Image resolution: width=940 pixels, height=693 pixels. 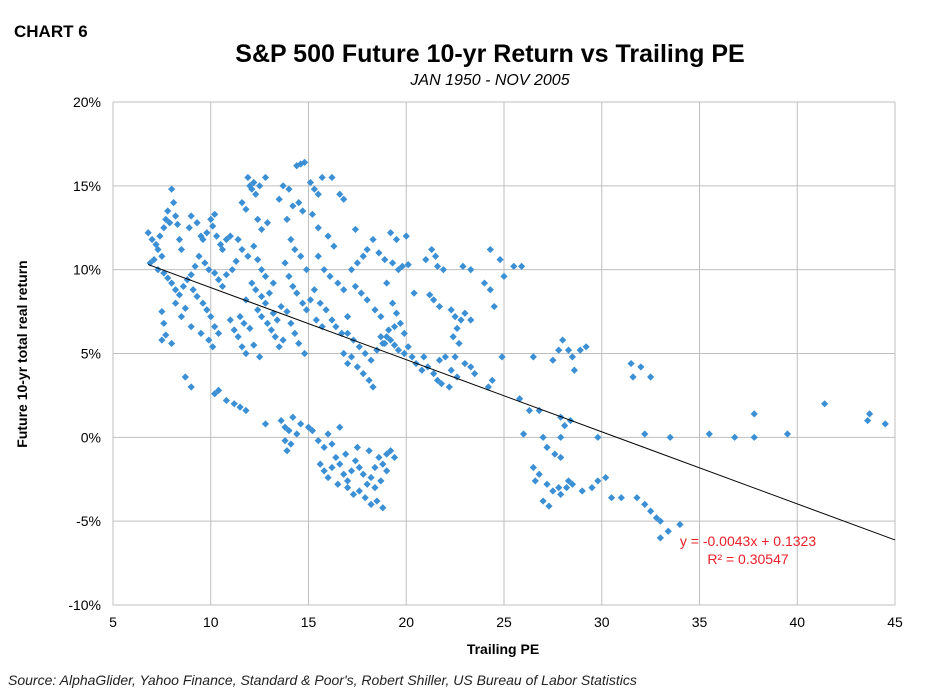 What do you see at coordinates (503, 649) in the screenshot?
I see `x-axis-title: Trailing PE` at bounding box center [503, 649].